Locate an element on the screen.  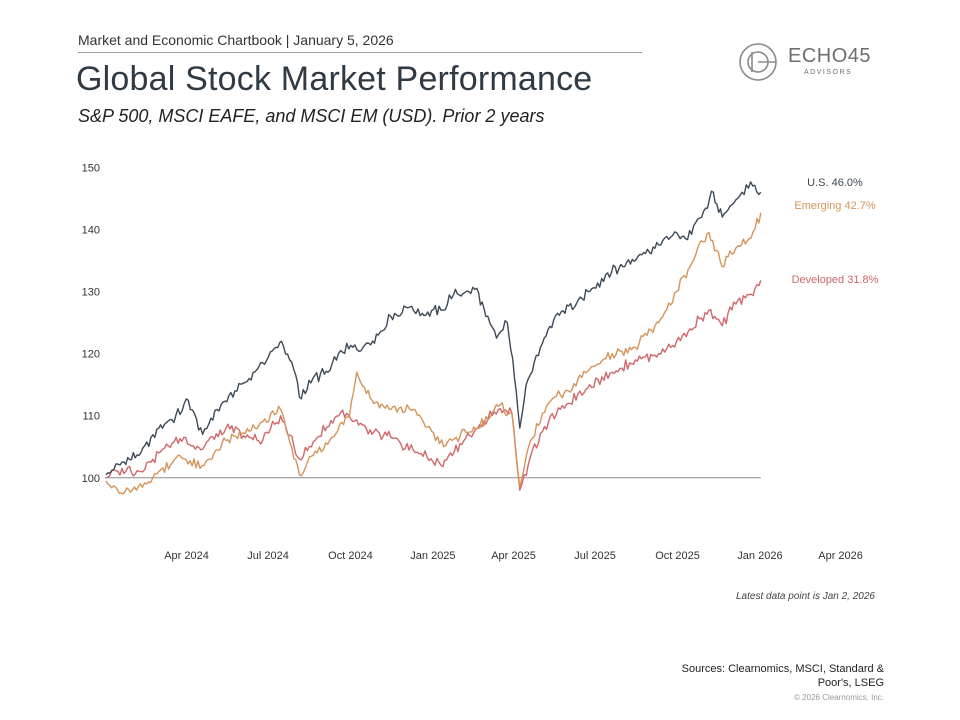
y-tick-label: 150 is located at coordinates (91, 168).